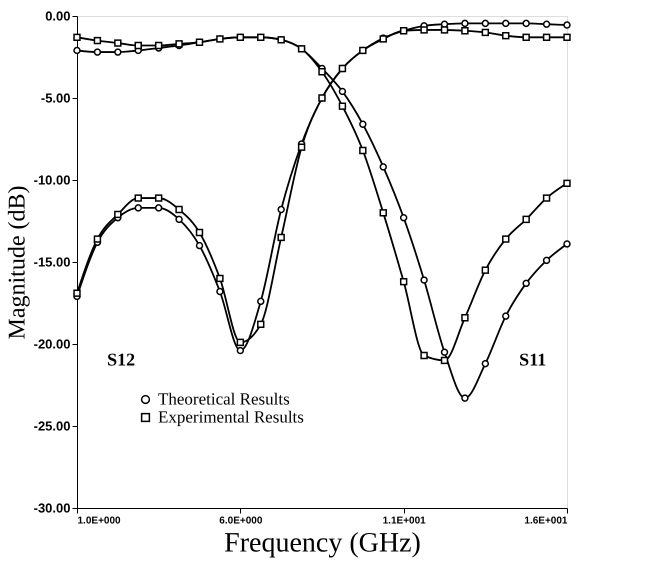 This screenshot has width=651, height=565. What do you see at coordinates (52, 426) in the screenshot?
I see `y-tick-label: -25.00` at bounding box center [52, 426].